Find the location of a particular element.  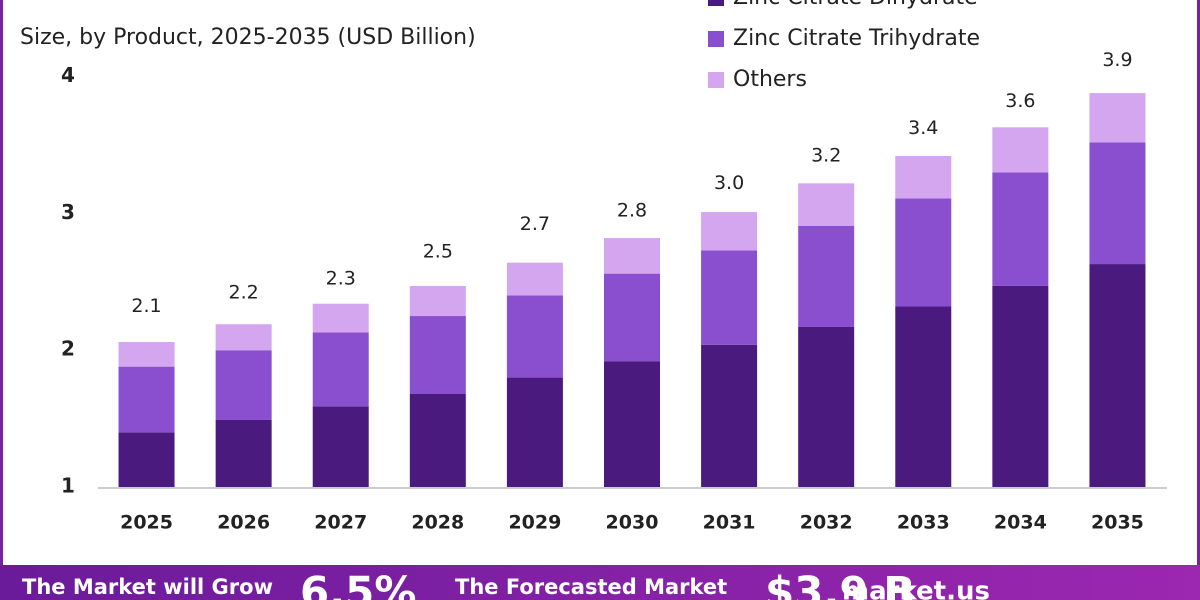

y-tick-label: 1 is located at coordinates (68, 486).